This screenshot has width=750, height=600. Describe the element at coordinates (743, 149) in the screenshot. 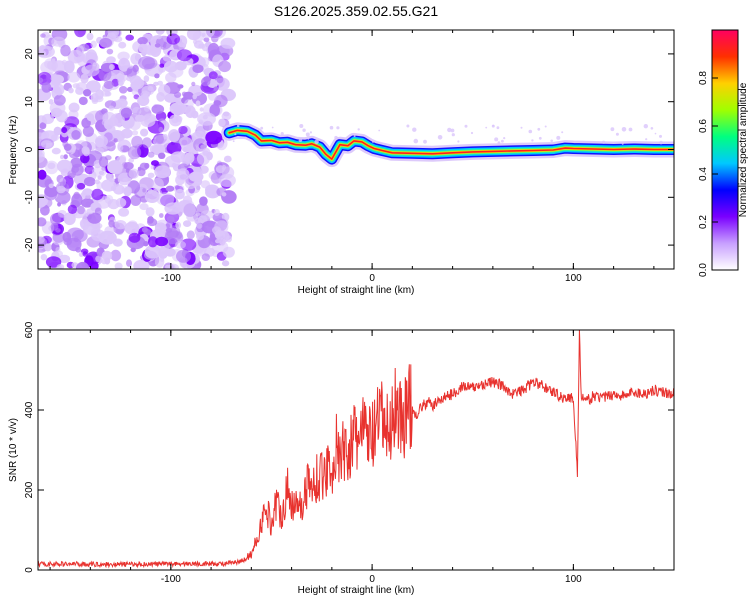

I see `colorbar-label: Normalized spectral amplitude` at that location.